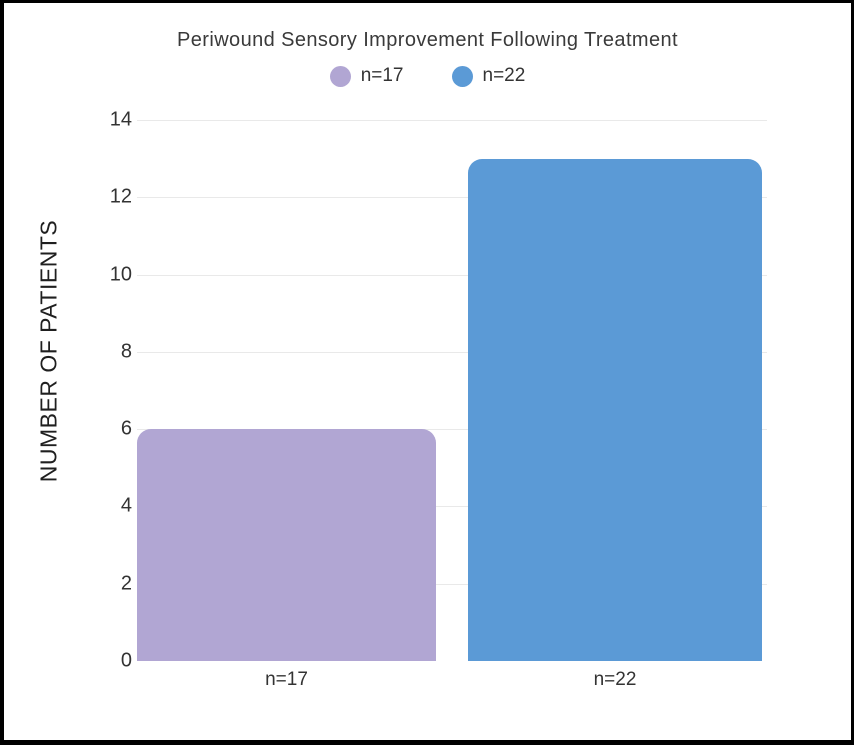 The width and height of the screenshot is (854, 745). I want to click on legend-label: n=22, so click(504, 75).